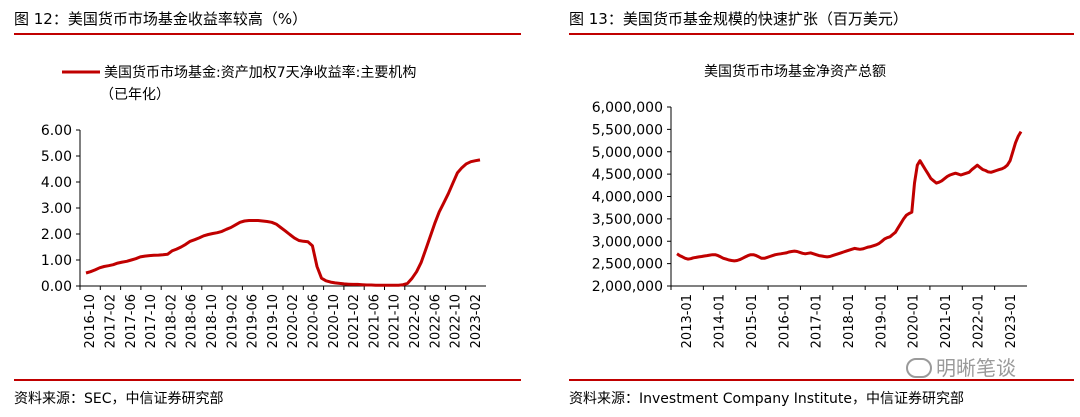 The height and width of the screenshot is (417, 1080). What do you see at coordinates (267, 34) in the screenshot?
I see `left-title-rule` at bounding box center [267, 34].